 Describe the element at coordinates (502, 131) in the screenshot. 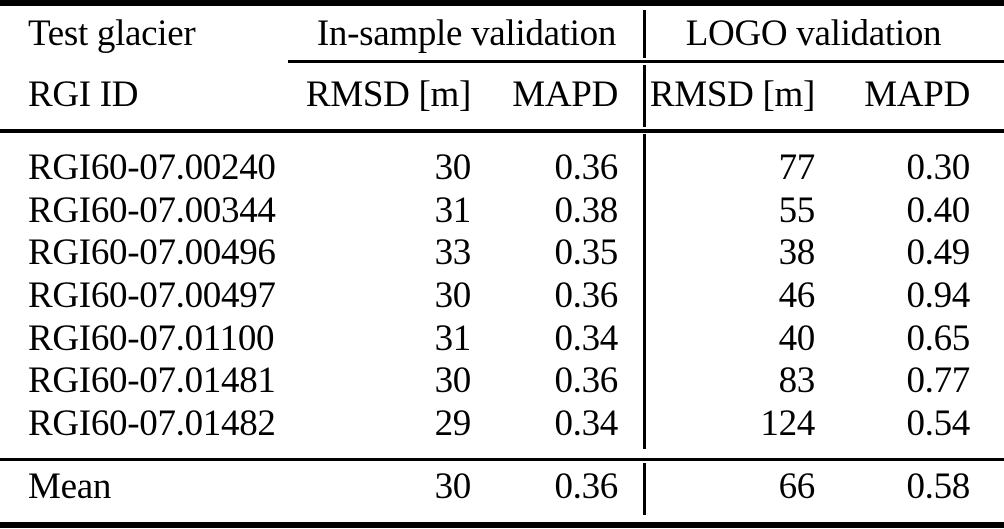

I see `header-separator-rule` at that location.